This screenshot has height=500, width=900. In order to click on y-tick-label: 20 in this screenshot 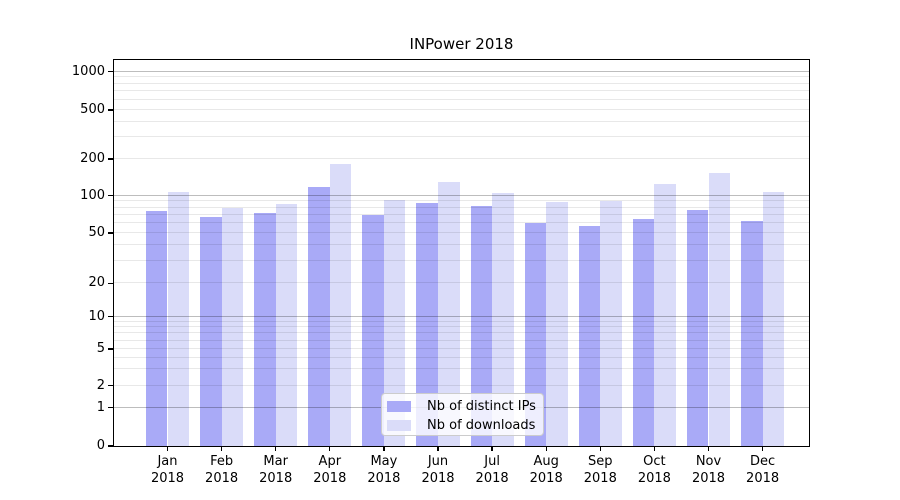, I will do `click(96, 283)`.